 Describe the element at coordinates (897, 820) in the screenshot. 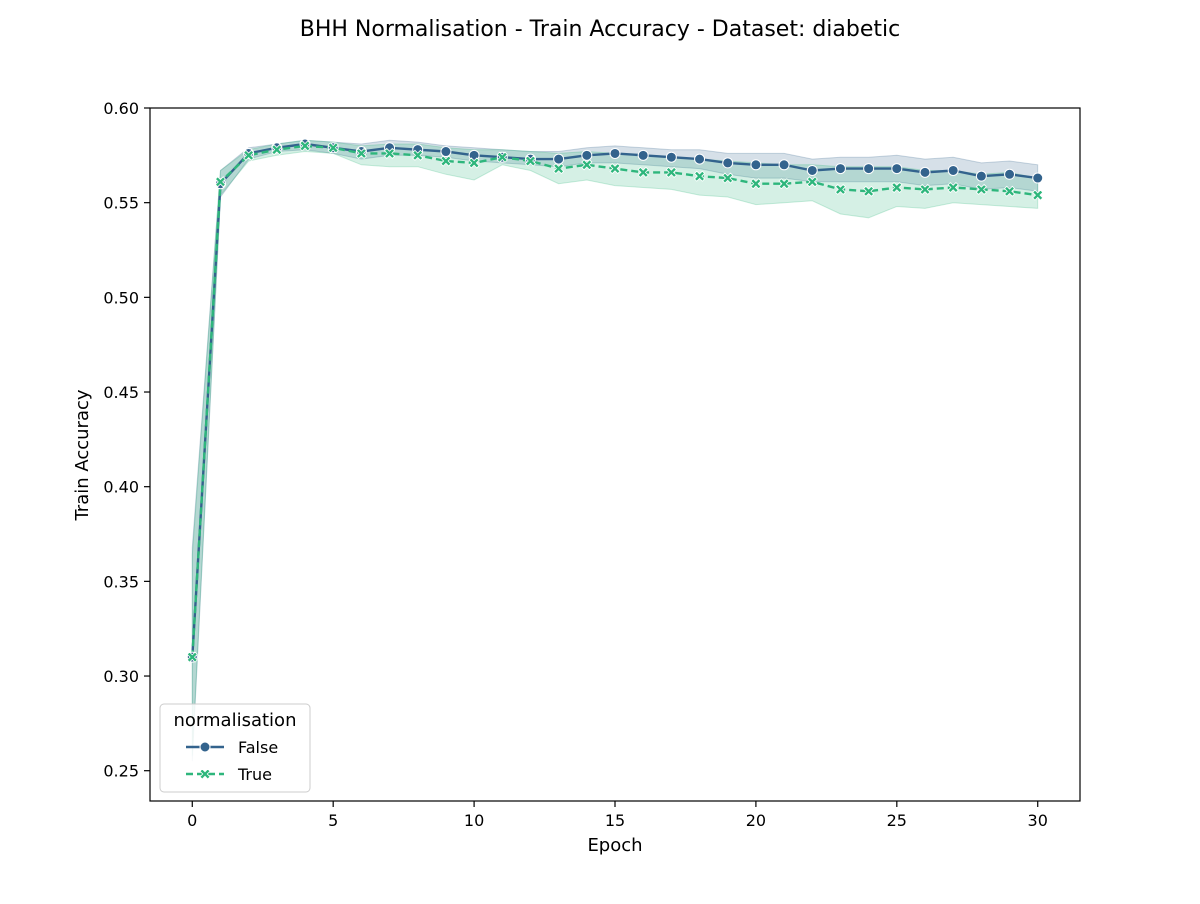

I see `x-tick-label: 25` at that location.